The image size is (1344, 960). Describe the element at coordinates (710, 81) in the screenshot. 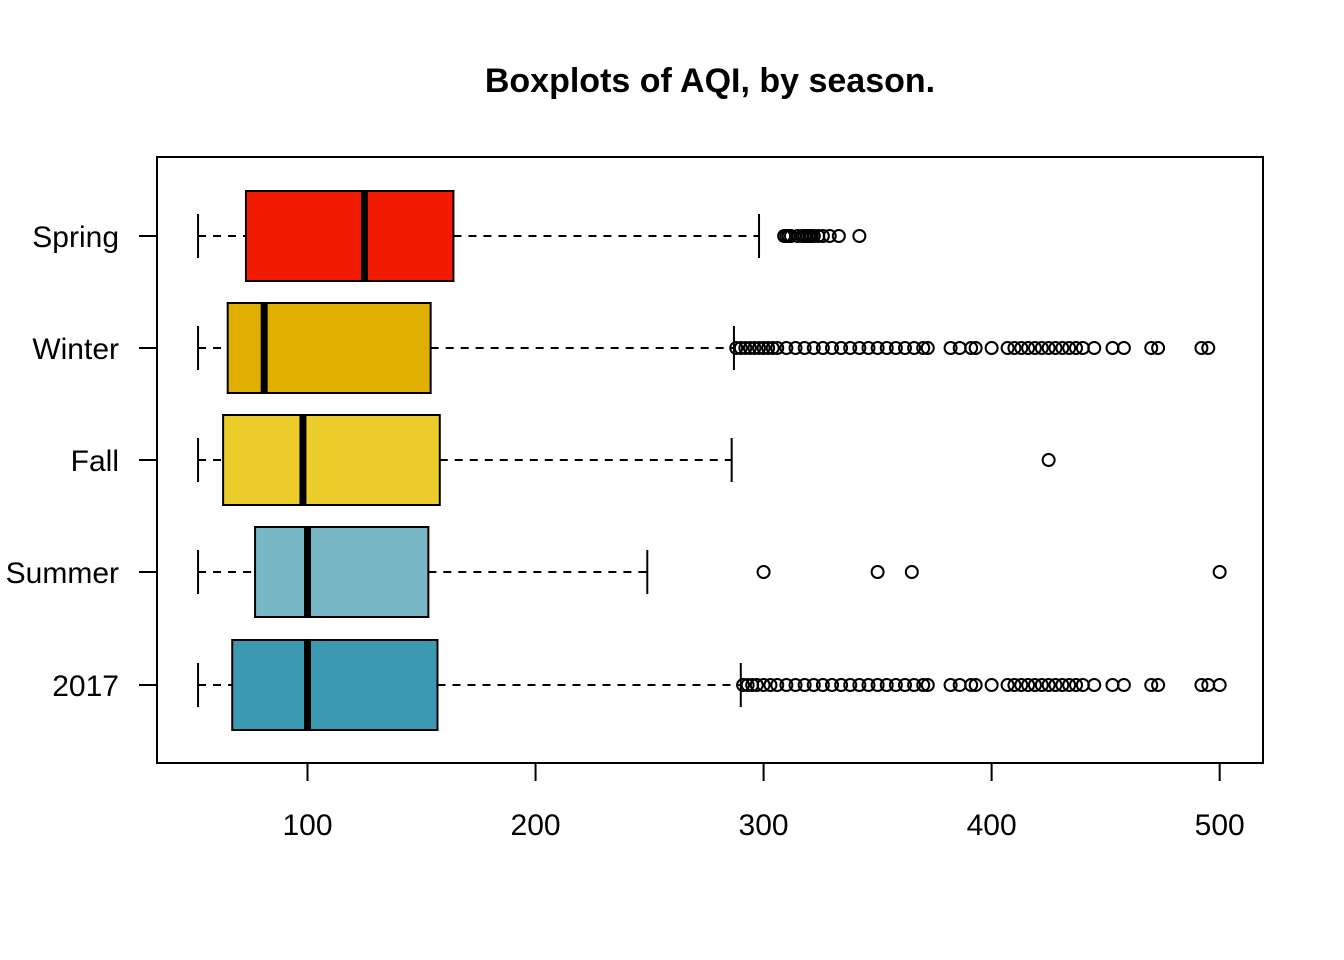

I see `chart-title: Boxplots of AQI, by season.` at that location.